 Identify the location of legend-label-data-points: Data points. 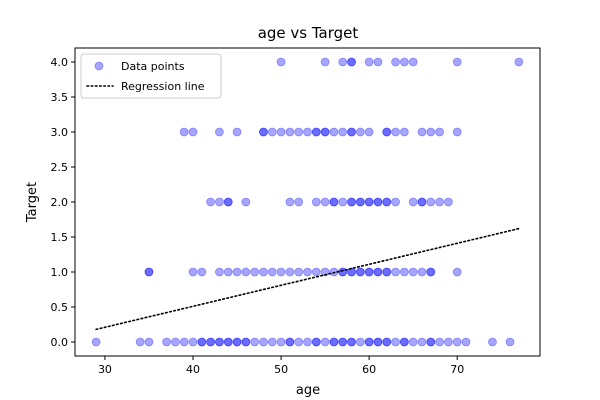
(153, 66).